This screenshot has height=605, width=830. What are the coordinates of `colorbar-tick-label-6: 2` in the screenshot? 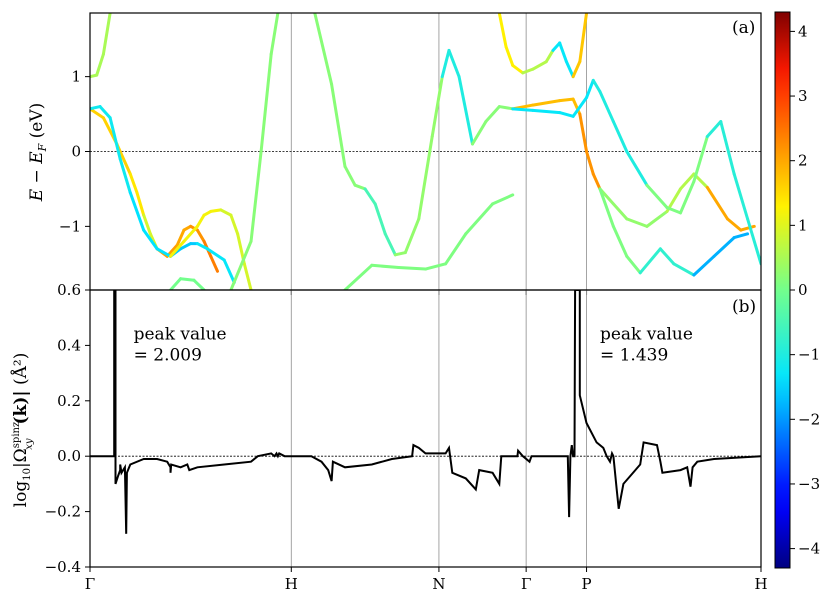 It's located at (803, 161).